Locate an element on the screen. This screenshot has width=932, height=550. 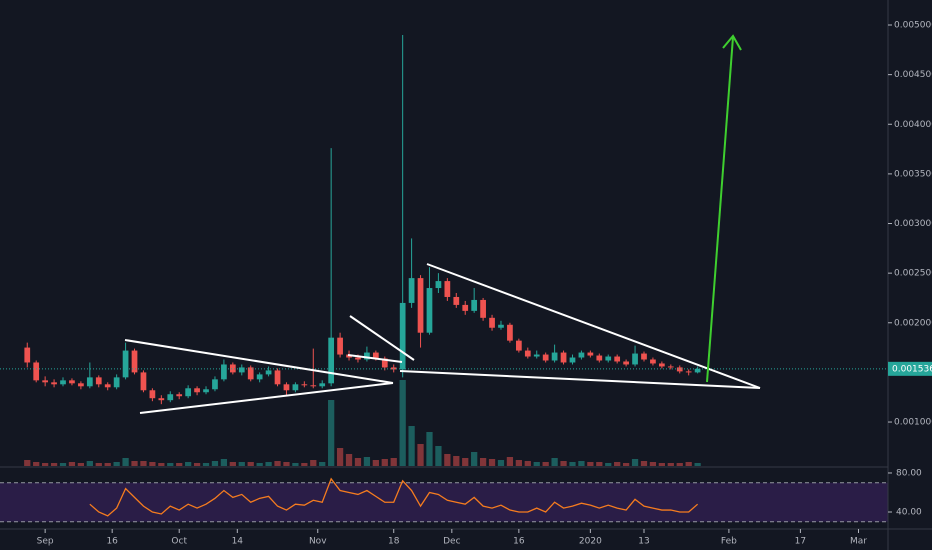
target-arrow is located at coordinates (720, 209).